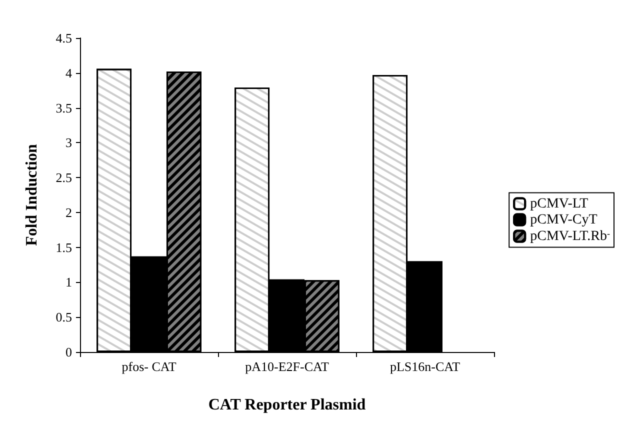 The height and width of the screenshot is (440, 632). Describe the element at coordinates (69, 142) in the screenshot. I see `y-tick-label: 3` at that location.